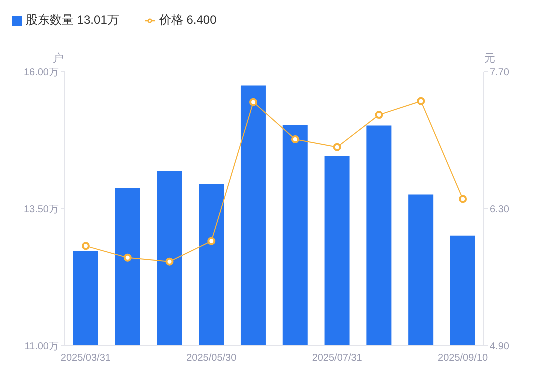 The height and width of the screenshot is (381, 550). I want to click on legend-label: 股东数量 13.01万, so click(73, 20).